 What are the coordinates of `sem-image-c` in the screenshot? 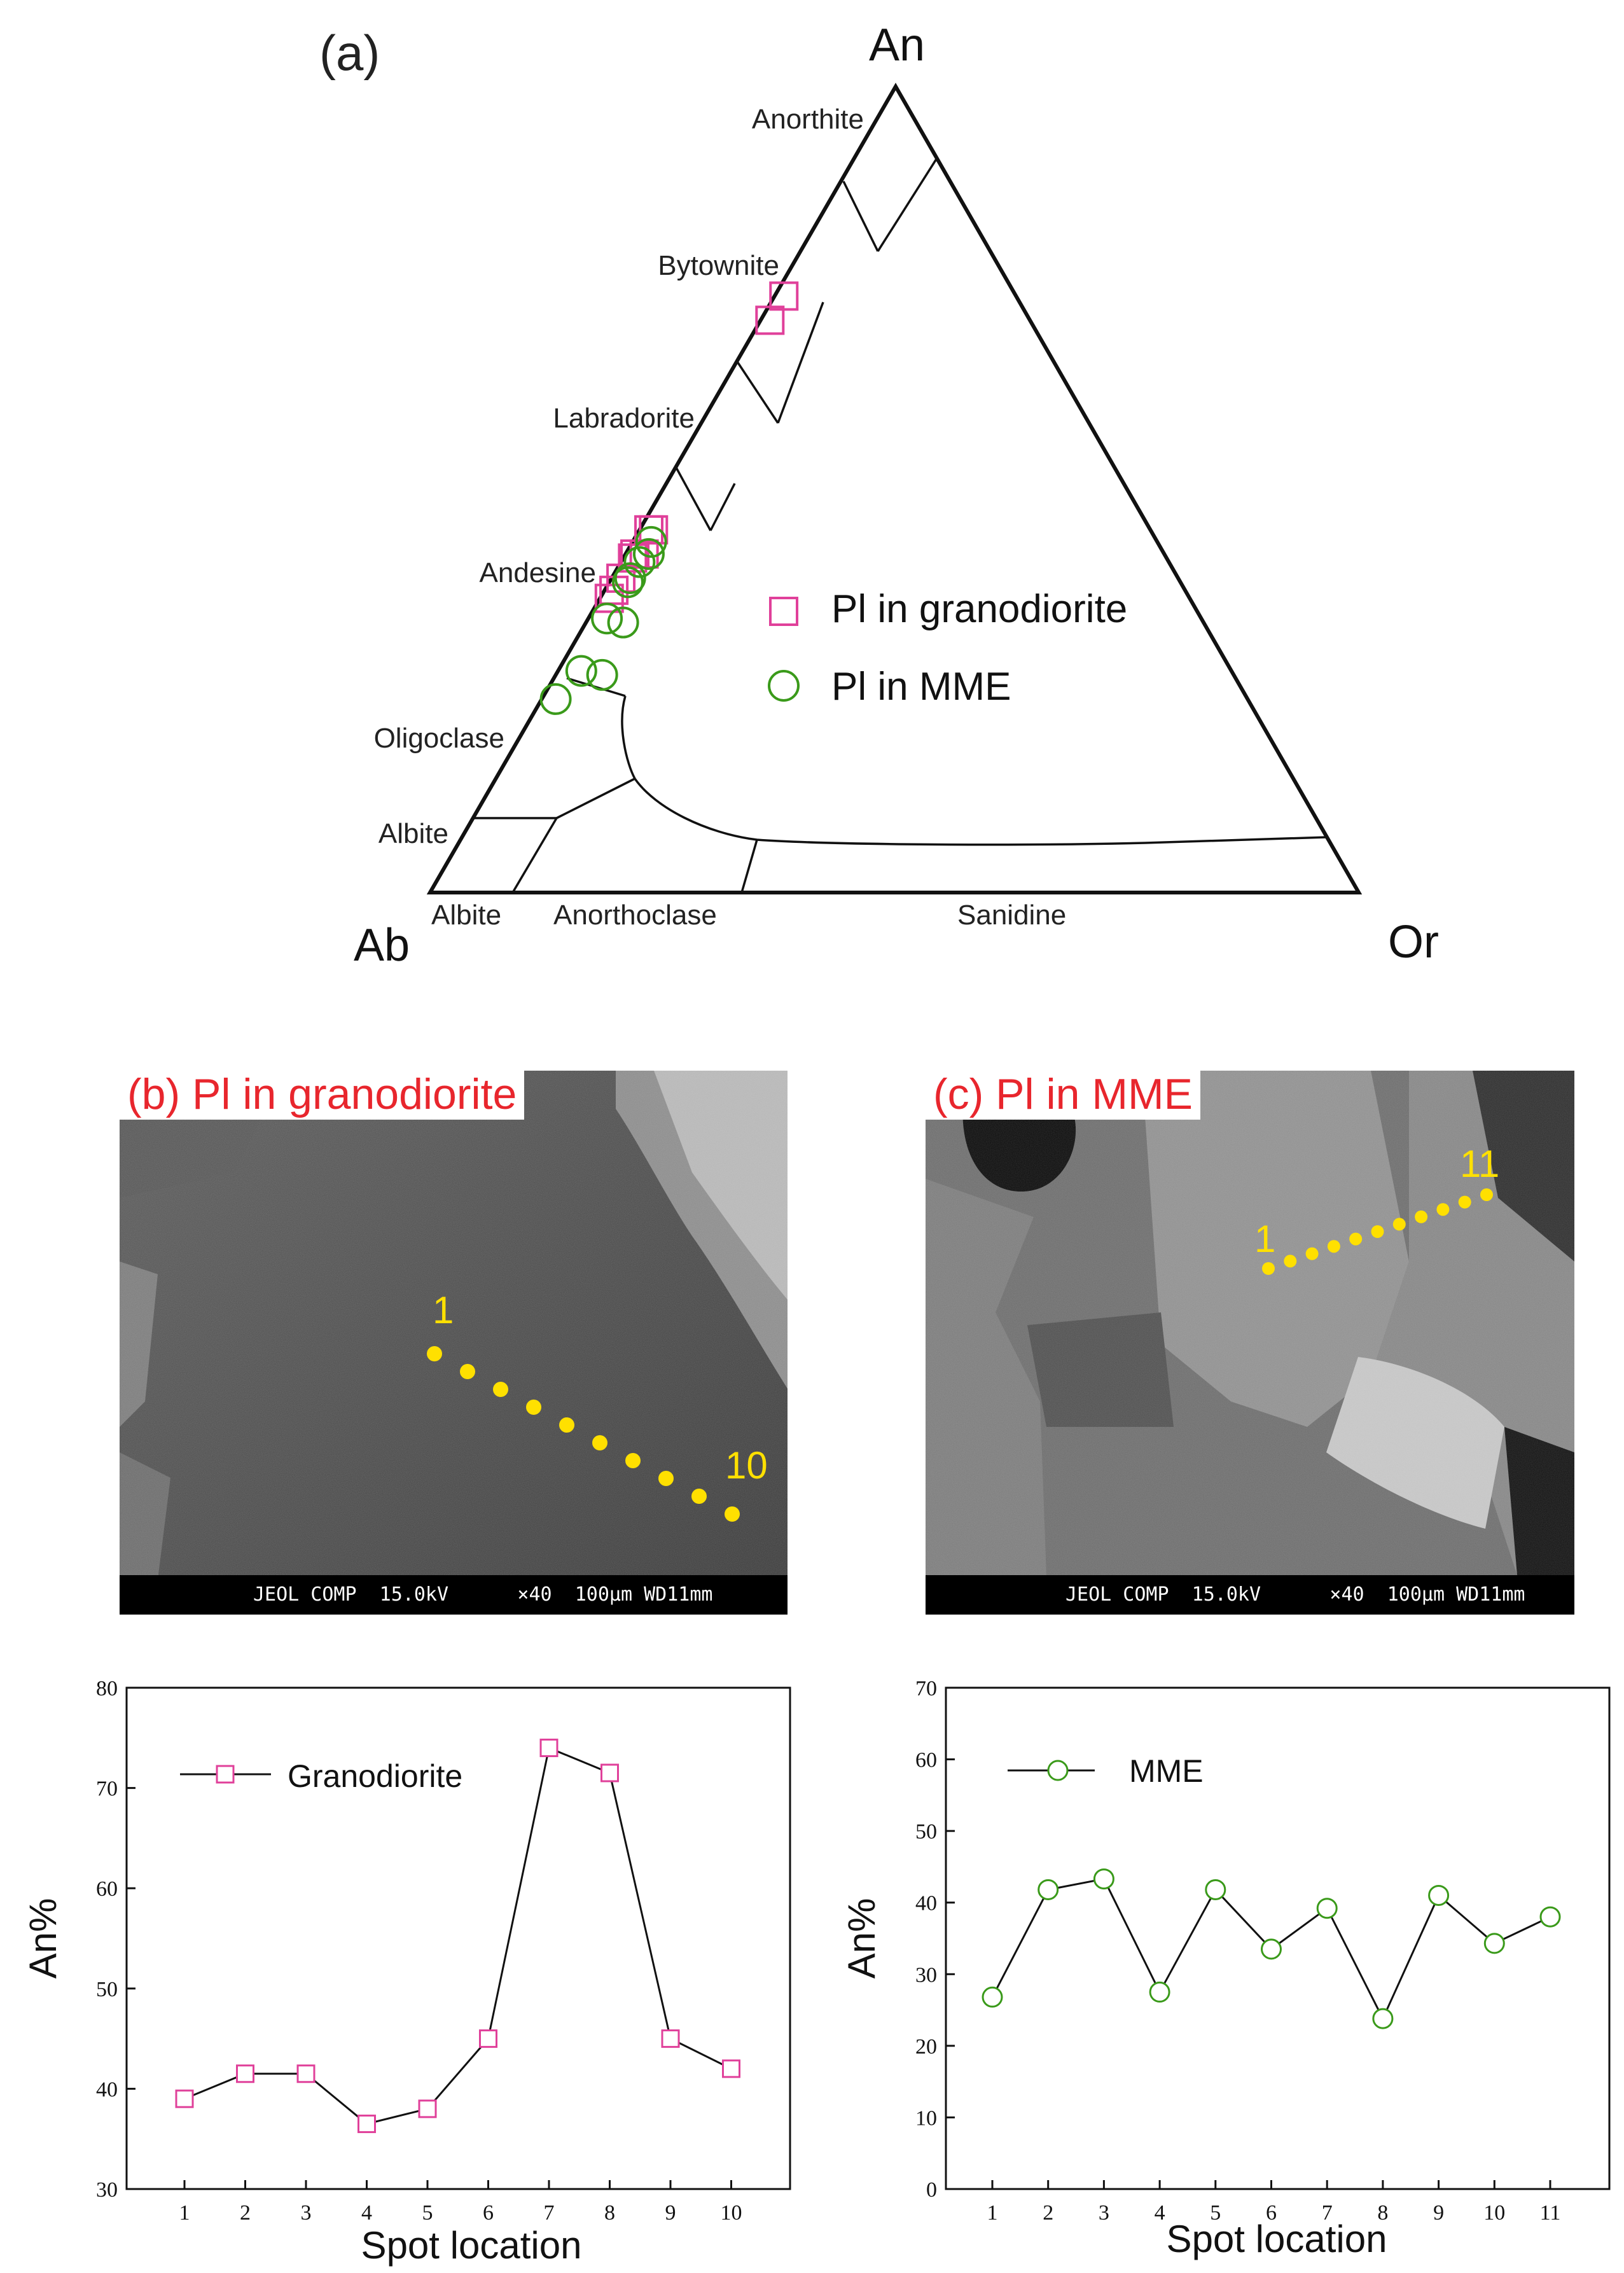 It's located at (1250, 1343).